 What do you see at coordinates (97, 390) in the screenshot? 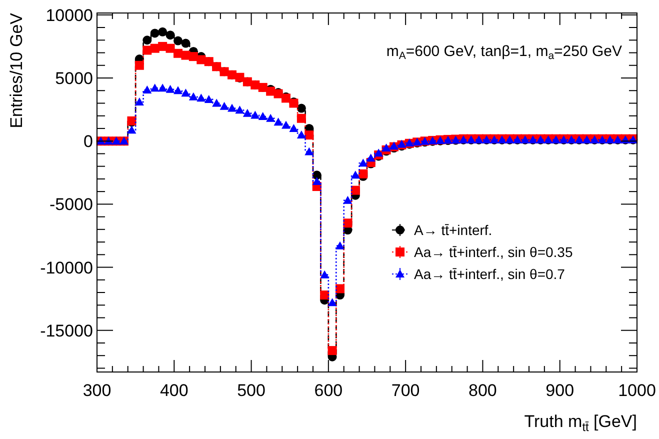
I see `x-tick-label: 300` at bounding box center [97, 390].